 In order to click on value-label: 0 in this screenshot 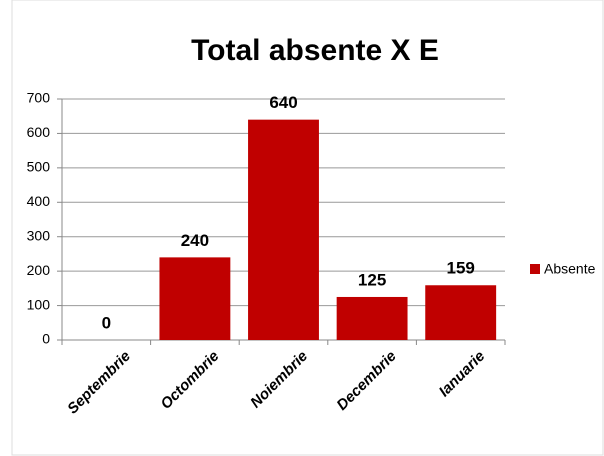, I will do `click(106, 322)`.